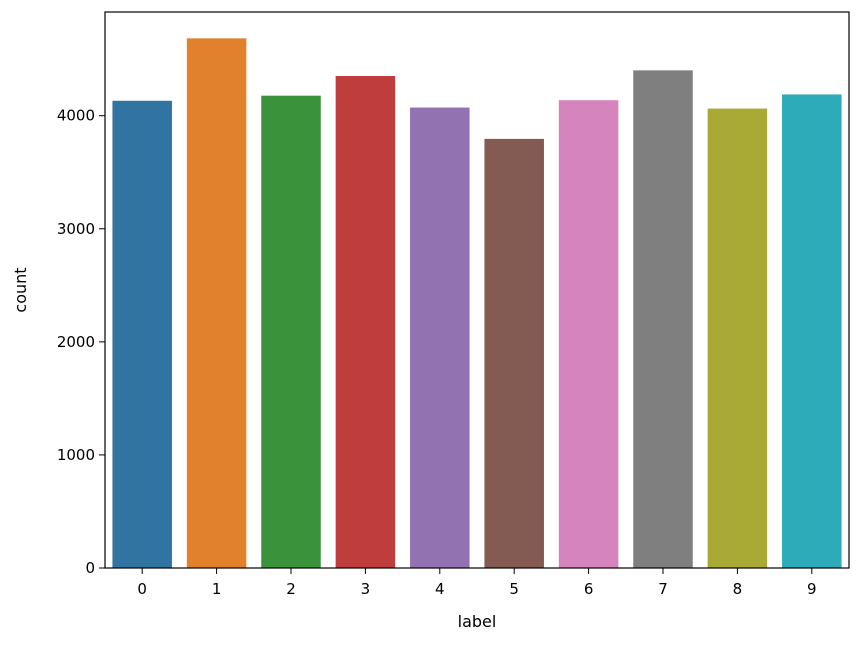 The image size is (863, 646). Describe the element at coordinates (76, 116) in the screenshot. I see `y-tick-label-4000: 4000` at that location.